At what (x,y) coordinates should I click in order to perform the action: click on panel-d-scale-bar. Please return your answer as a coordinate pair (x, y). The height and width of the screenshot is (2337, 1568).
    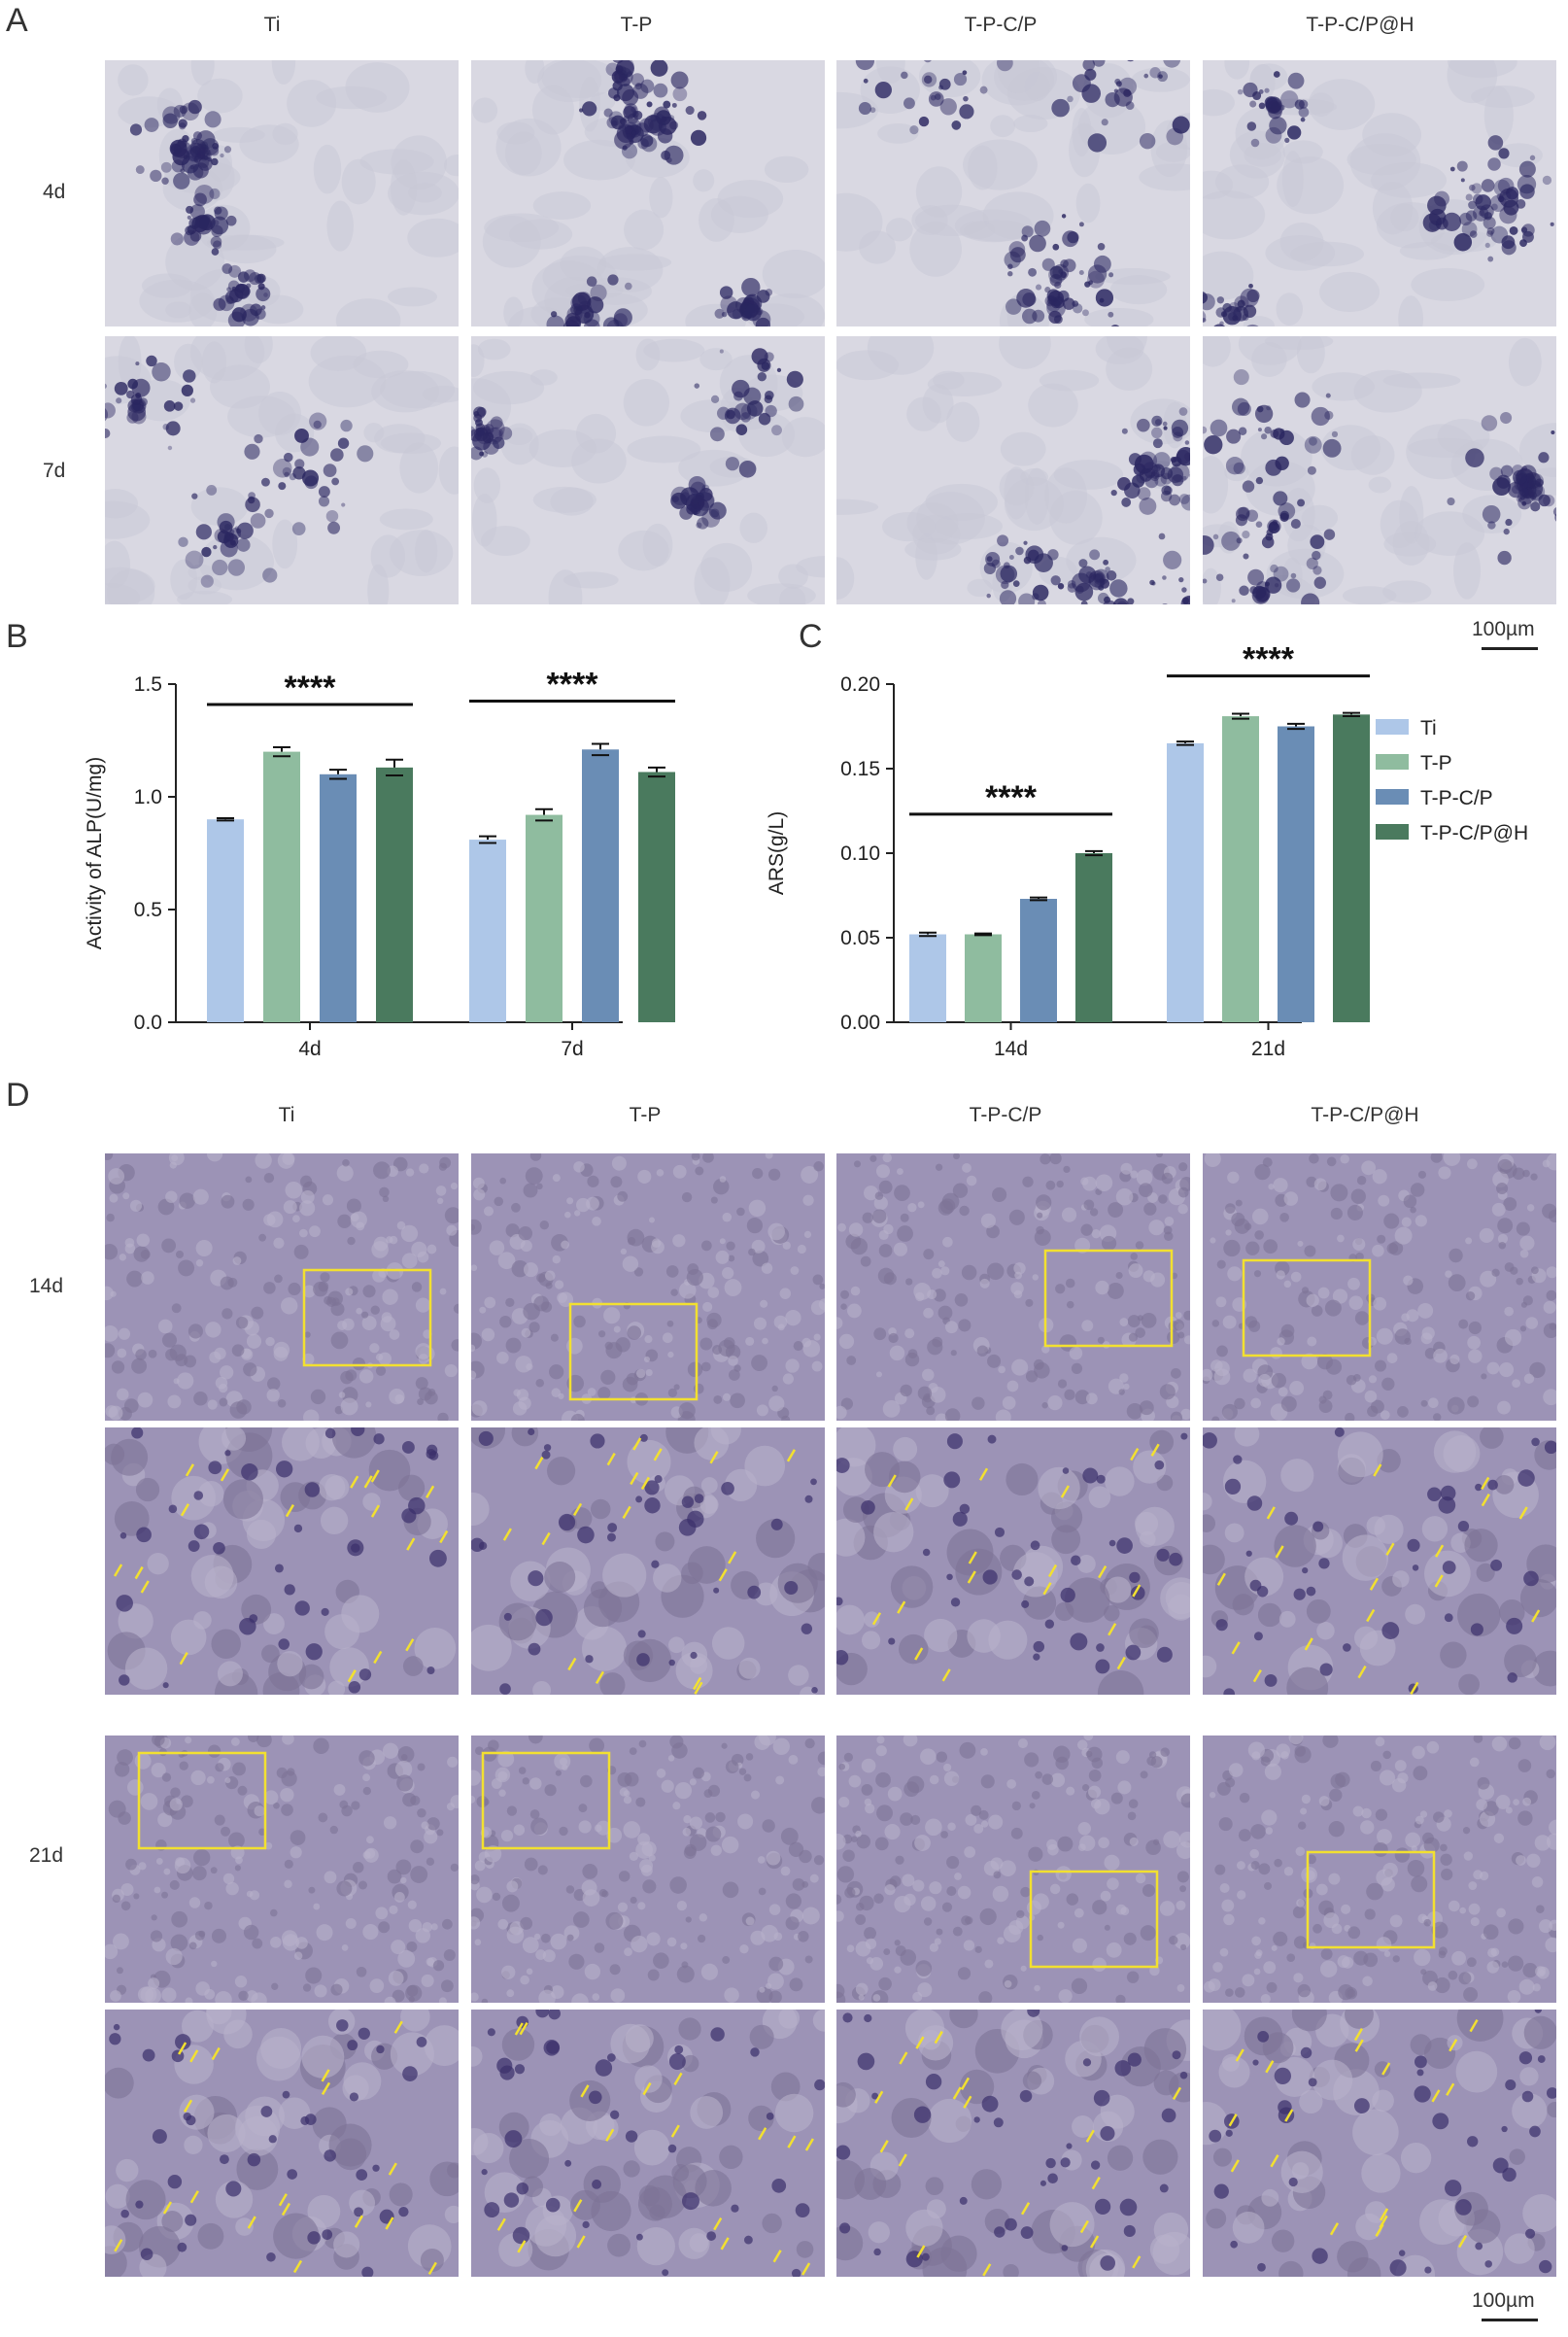
    Looking at the image, I should click on (1510, 2320).